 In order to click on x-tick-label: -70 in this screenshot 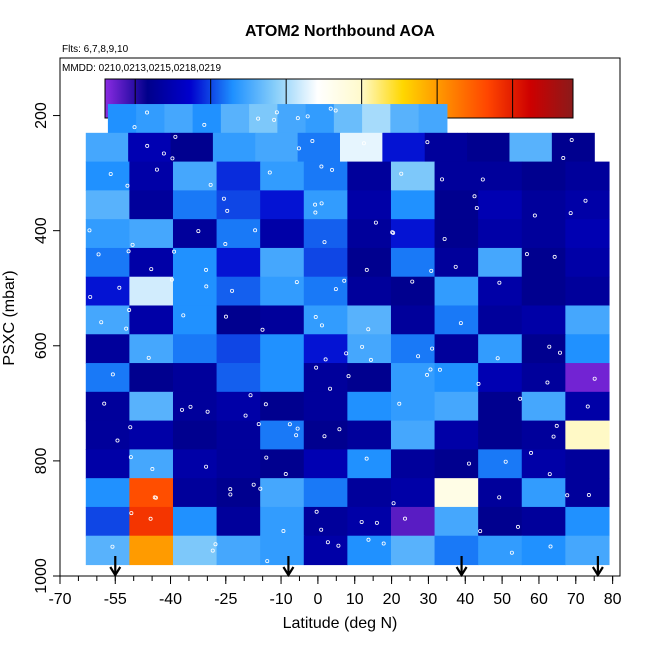, I will do `click(59, 599)`.